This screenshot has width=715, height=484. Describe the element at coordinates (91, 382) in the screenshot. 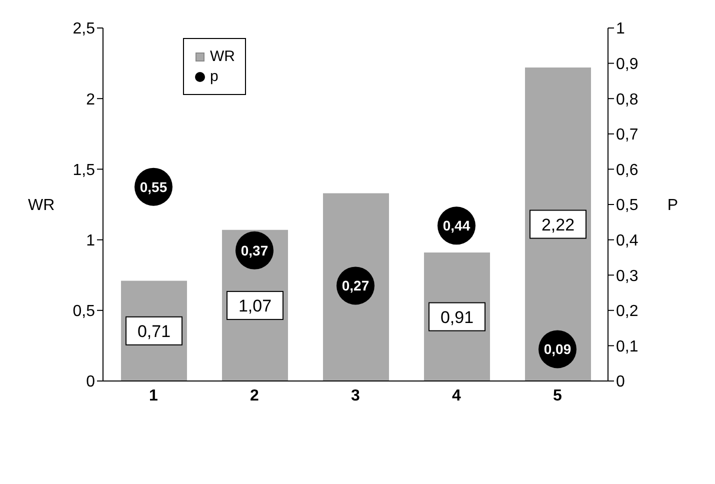

I see `y-tick-label: 0` at that location.